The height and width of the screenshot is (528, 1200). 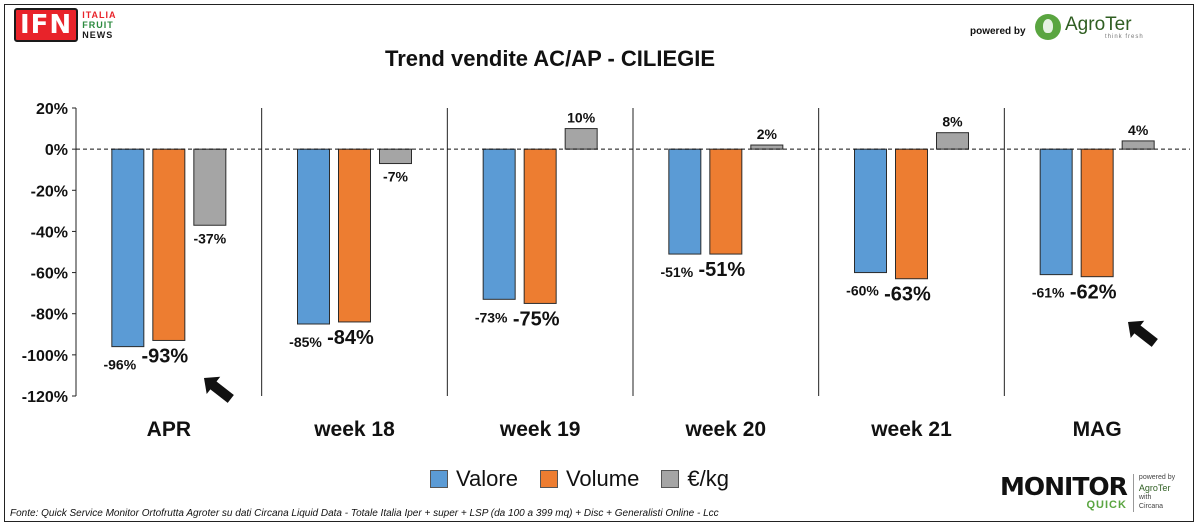 What do you see at coordinates (487, 478) in the screenshot?
I see `legend-label: Valore` at bounding box center [487, 478].